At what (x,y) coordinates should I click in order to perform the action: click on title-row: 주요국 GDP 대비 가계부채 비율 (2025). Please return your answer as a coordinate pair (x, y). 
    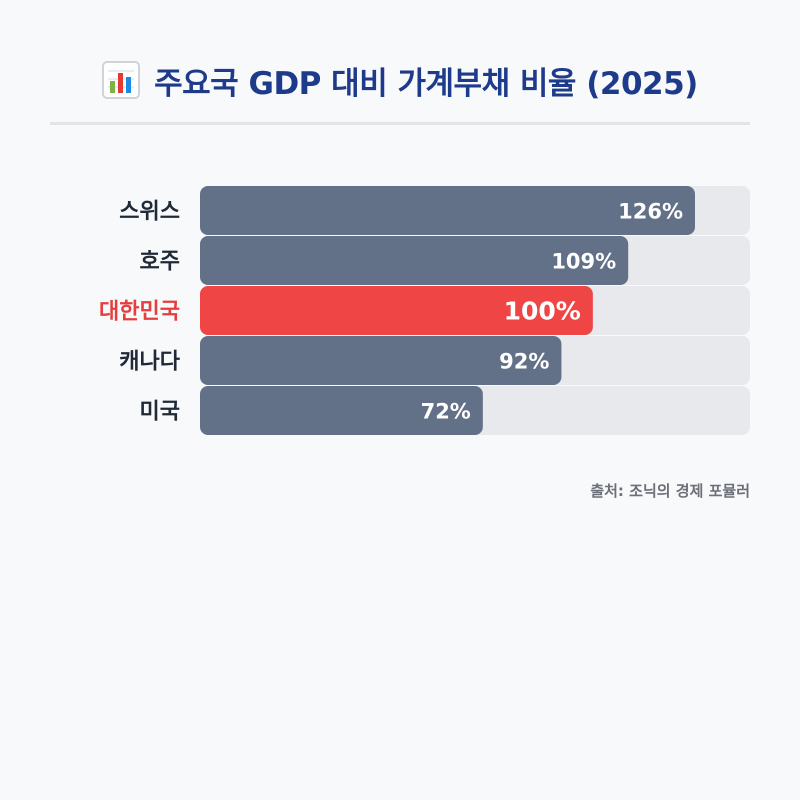
    Looking at the image, I should click on (400, 80).